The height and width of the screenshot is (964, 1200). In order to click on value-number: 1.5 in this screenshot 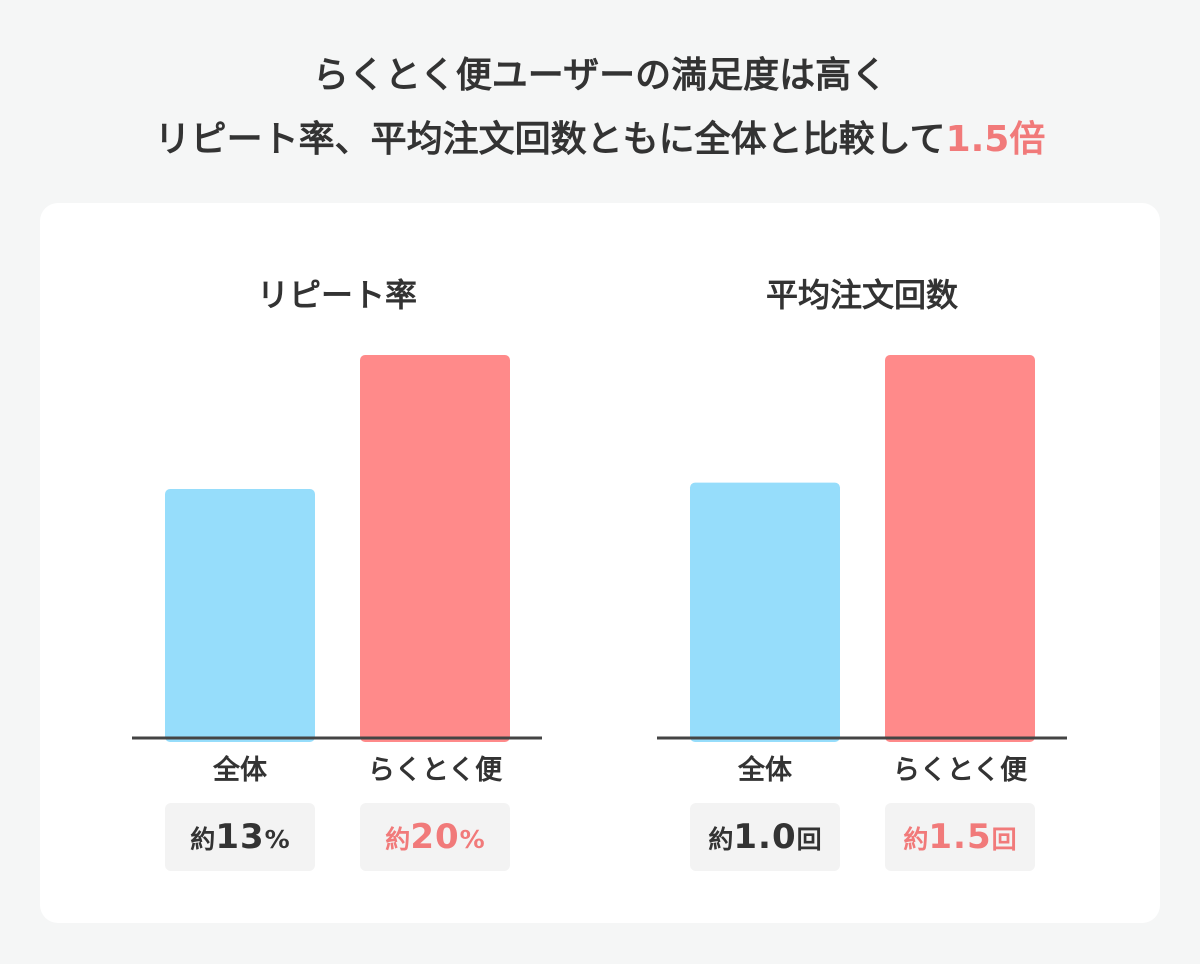, I will do `click(960, 837)`.